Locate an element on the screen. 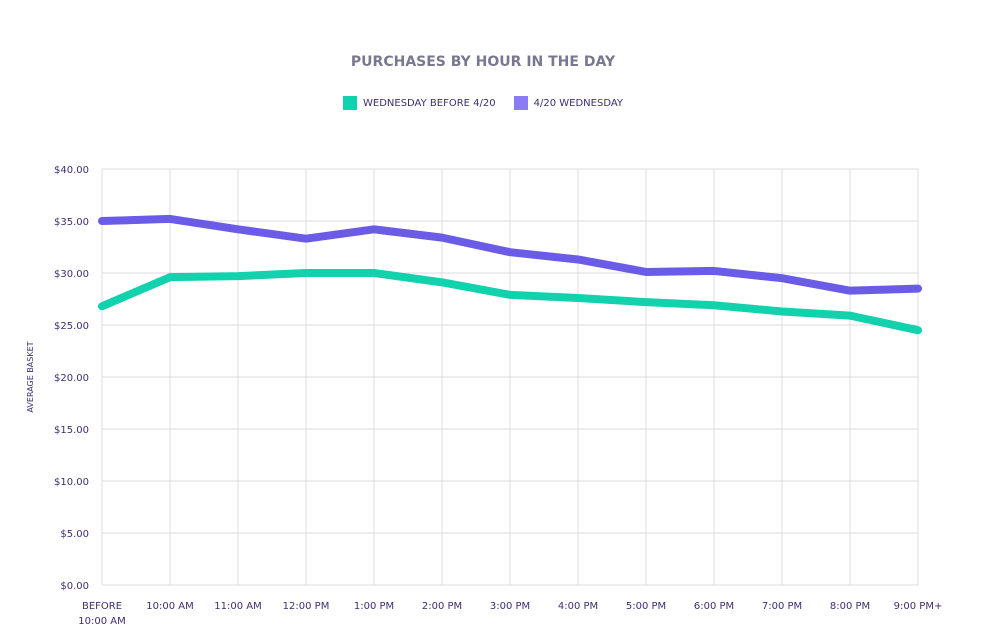  chart-title: PURCHASES BY HOUR IN THE DAY is located at coordinates (483, 62).